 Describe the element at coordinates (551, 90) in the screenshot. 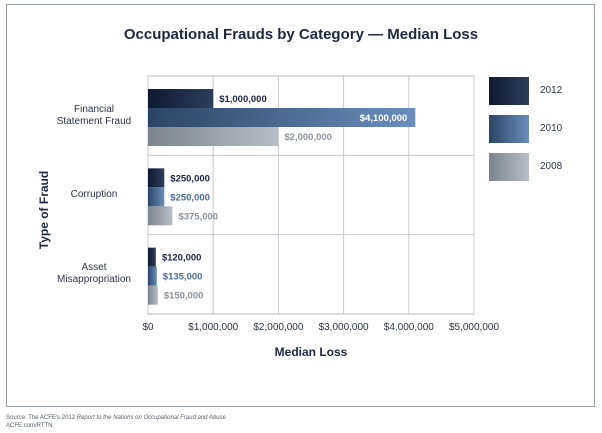

I see `legend-label: 2012` at that location.